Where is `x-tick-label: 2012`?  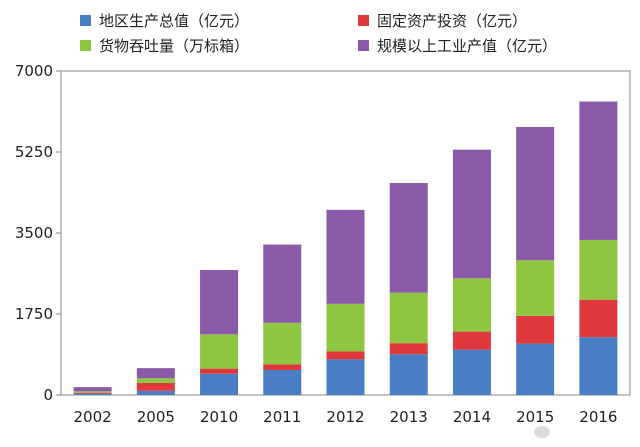
x-tick-label: 2012 is located at coordinates (345, 417).